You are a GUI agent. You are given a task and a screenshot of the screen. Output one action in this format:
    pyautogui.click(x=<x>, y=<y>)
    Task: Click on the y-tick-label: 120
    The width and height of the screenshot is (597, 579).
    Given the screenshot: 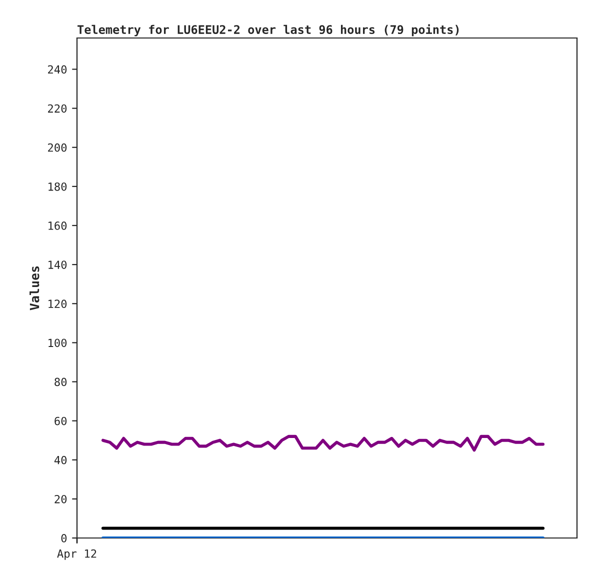 What is the action you would take?
    pyautogui.click(x=57, y=304)
    